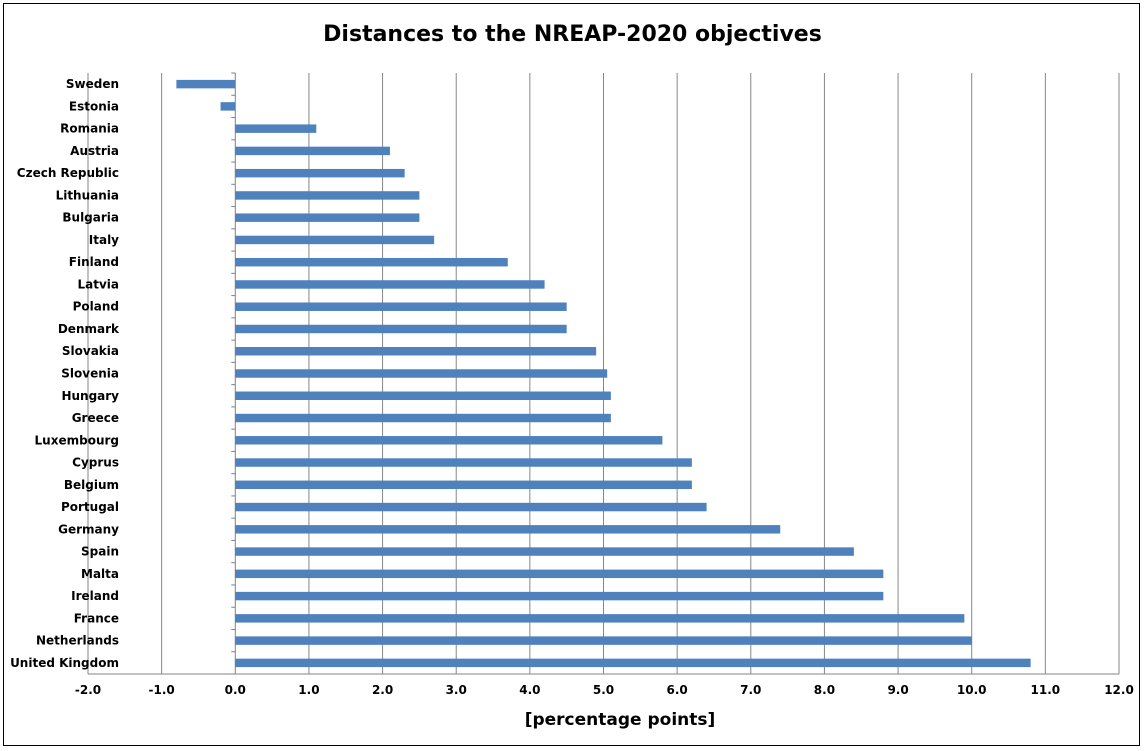  Describe the element at coordinates (64, 663) in the screenshot. I see `category-label: United Kingdom` at that location.